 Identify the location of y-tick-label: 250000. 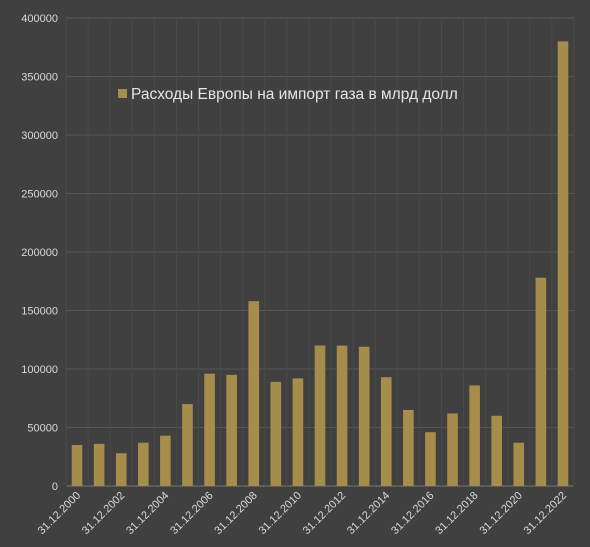
(39, 195).